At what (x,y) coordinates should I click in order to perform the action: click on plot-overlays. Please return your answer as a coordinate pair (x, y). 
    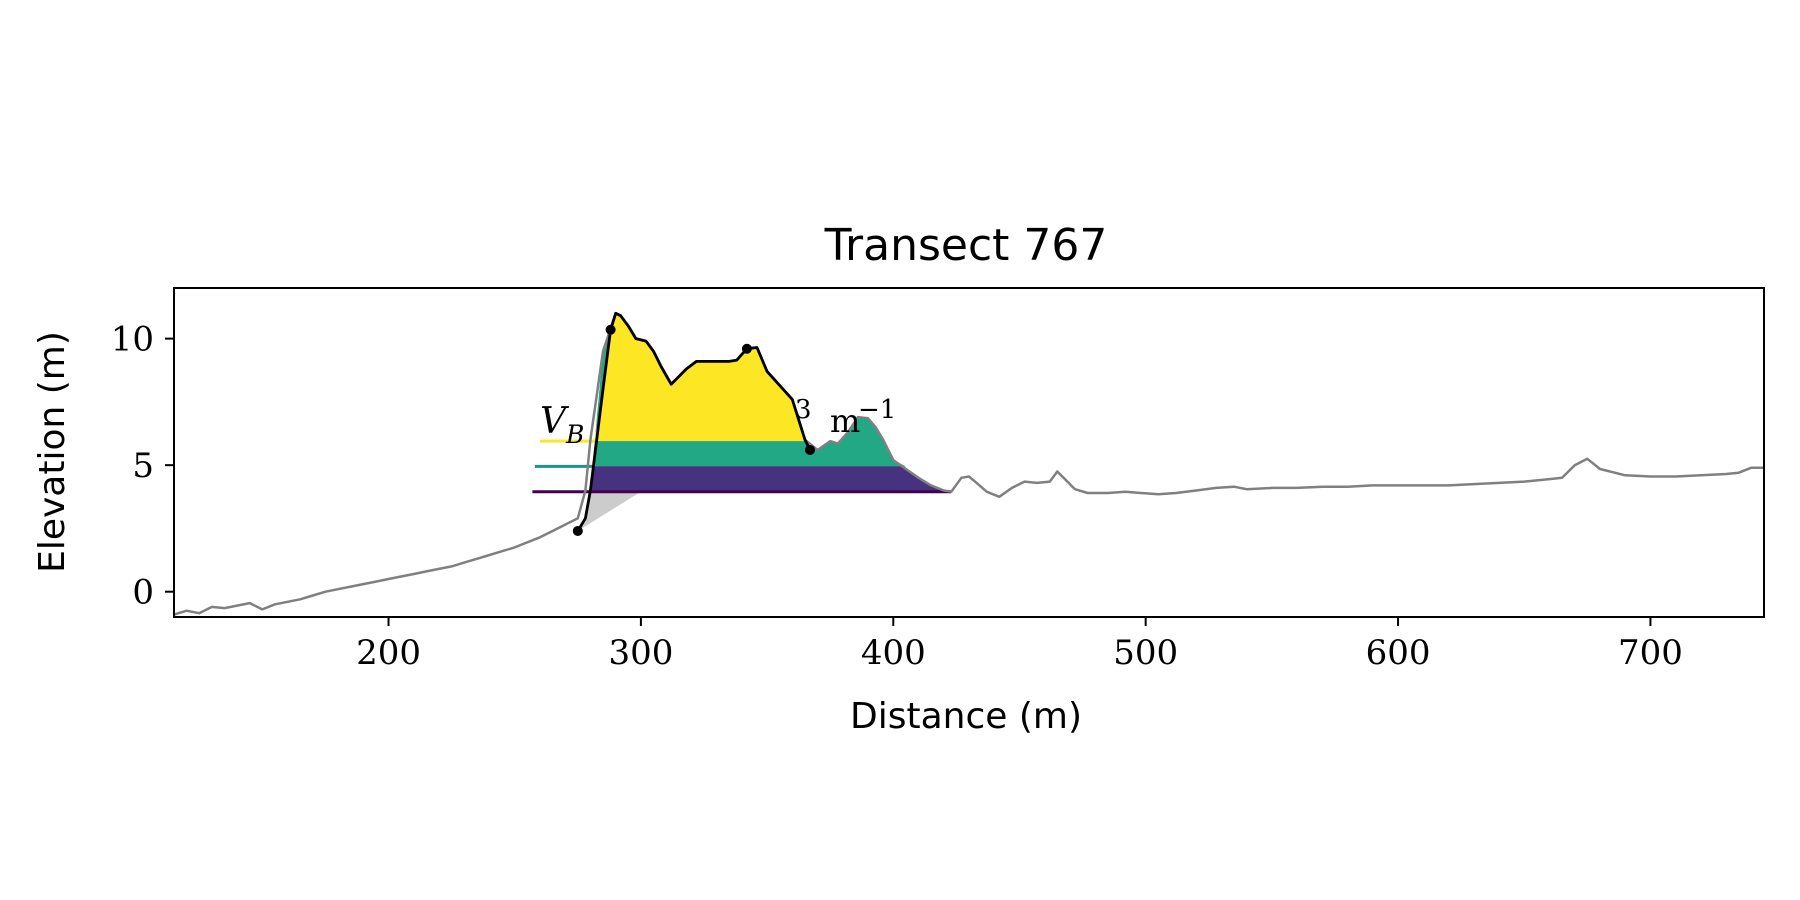
    Looking at the image, I should click on (693, 430).